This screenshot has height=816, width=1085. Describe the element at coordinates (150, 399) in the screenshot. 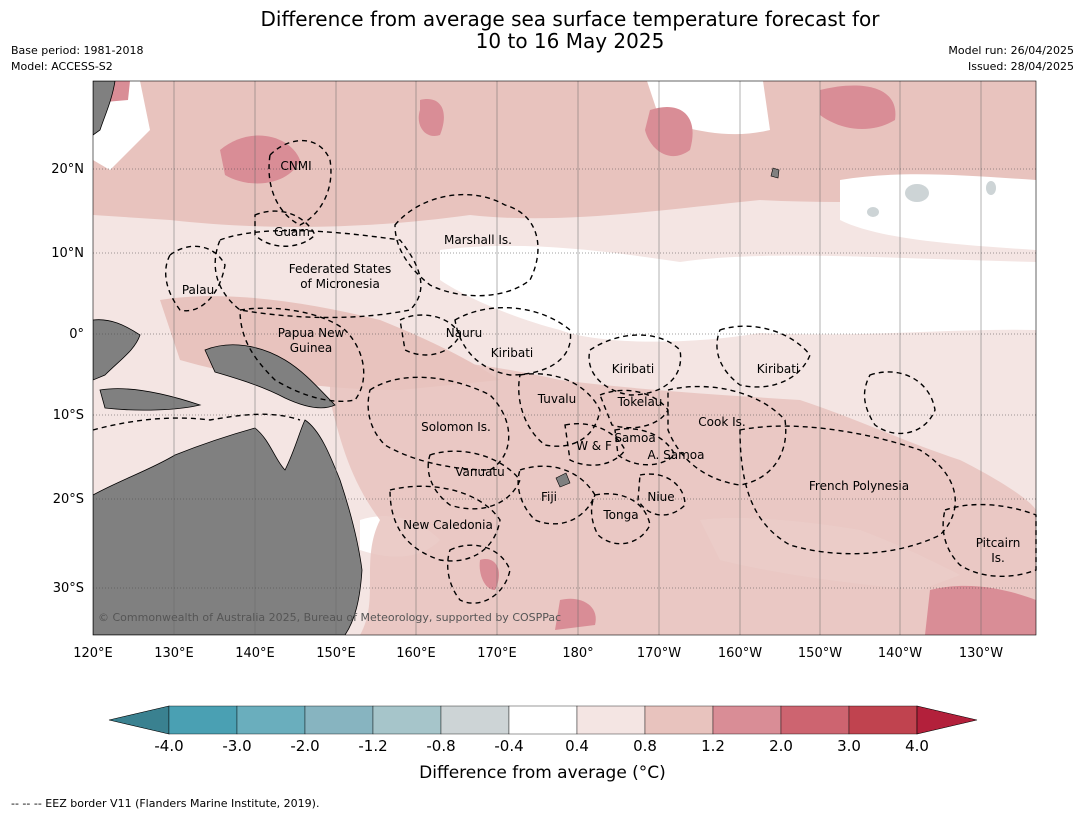

I see `land-islands` at that location.